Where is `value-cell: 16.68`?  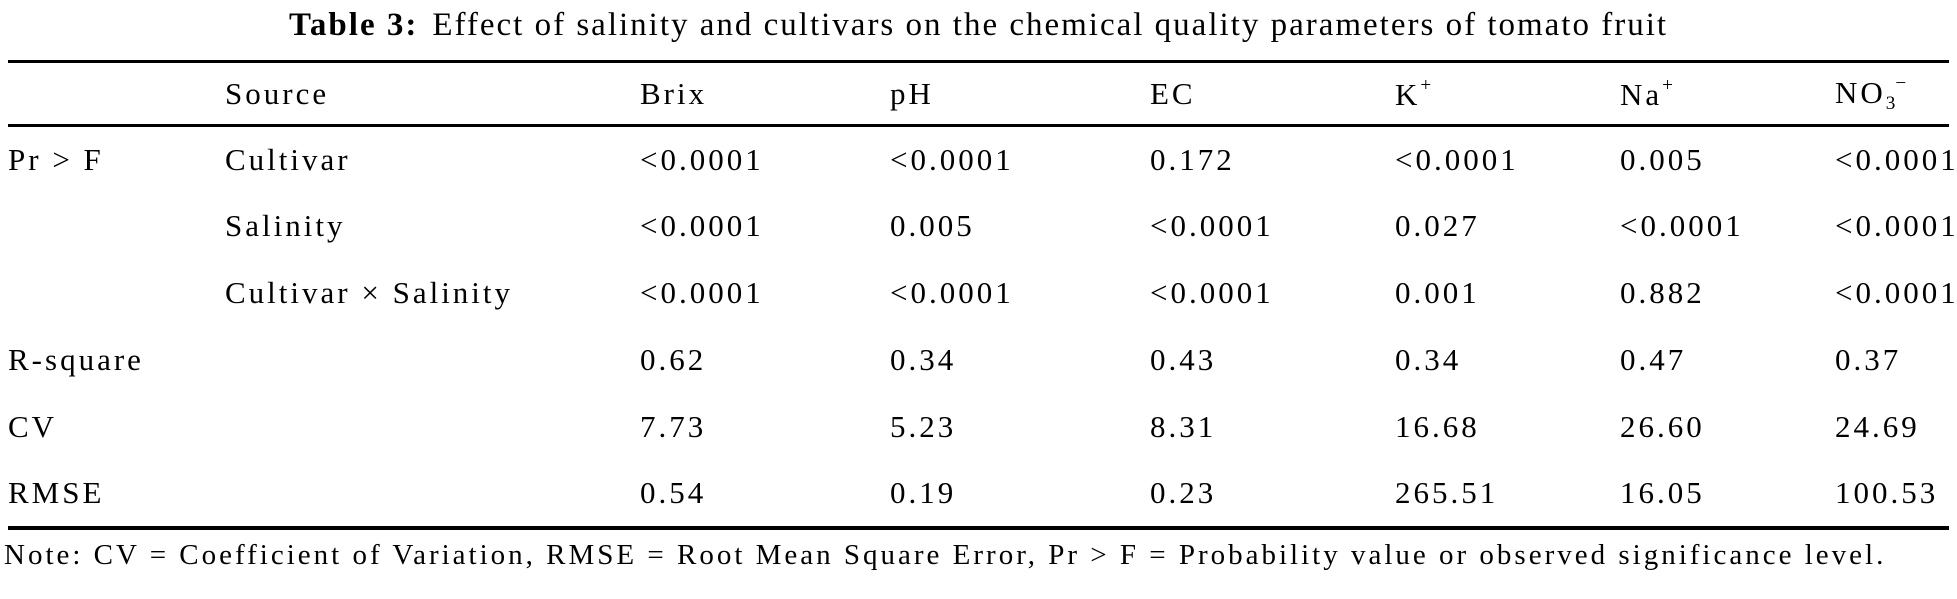 value-cell: 16.68 is located at coordinates (1437, 426).